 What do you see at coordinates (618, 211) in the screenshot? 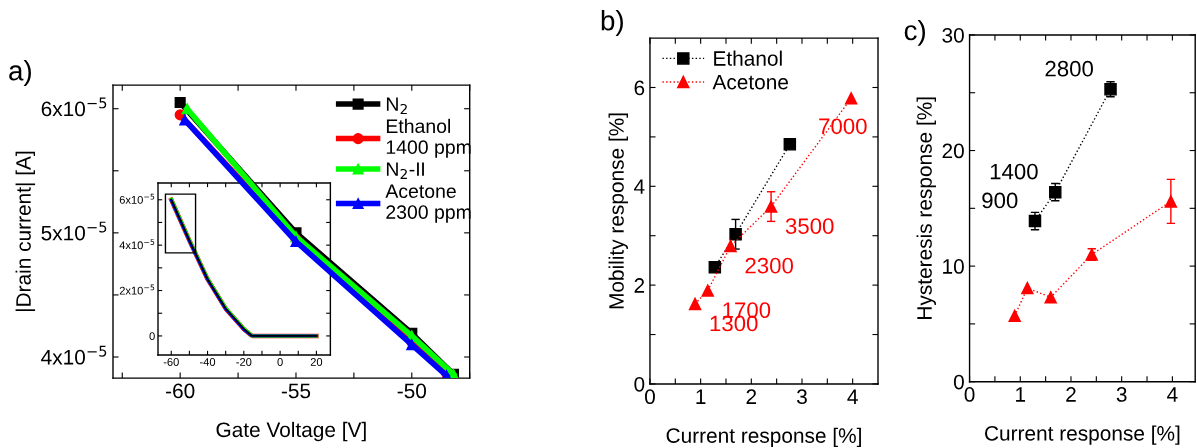
I see `y-axis-title: Mobility response [%]` at bounding box center [618, 211].